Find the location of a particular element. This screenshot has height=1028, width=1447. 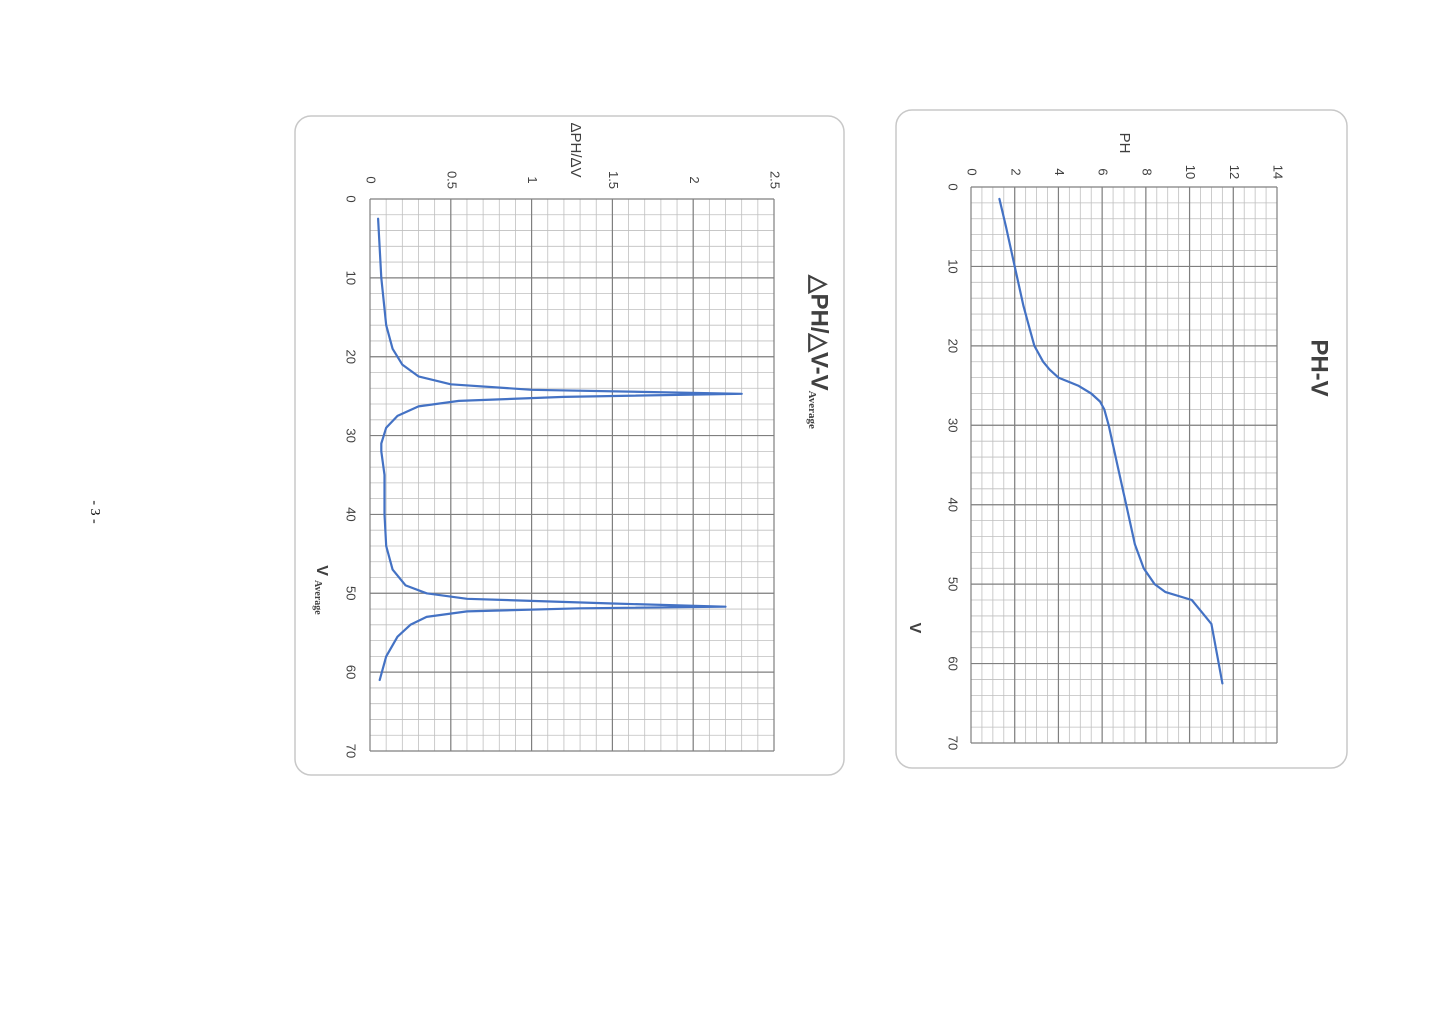

y-tick-label: 4 is located at coordinates (1059, 171).